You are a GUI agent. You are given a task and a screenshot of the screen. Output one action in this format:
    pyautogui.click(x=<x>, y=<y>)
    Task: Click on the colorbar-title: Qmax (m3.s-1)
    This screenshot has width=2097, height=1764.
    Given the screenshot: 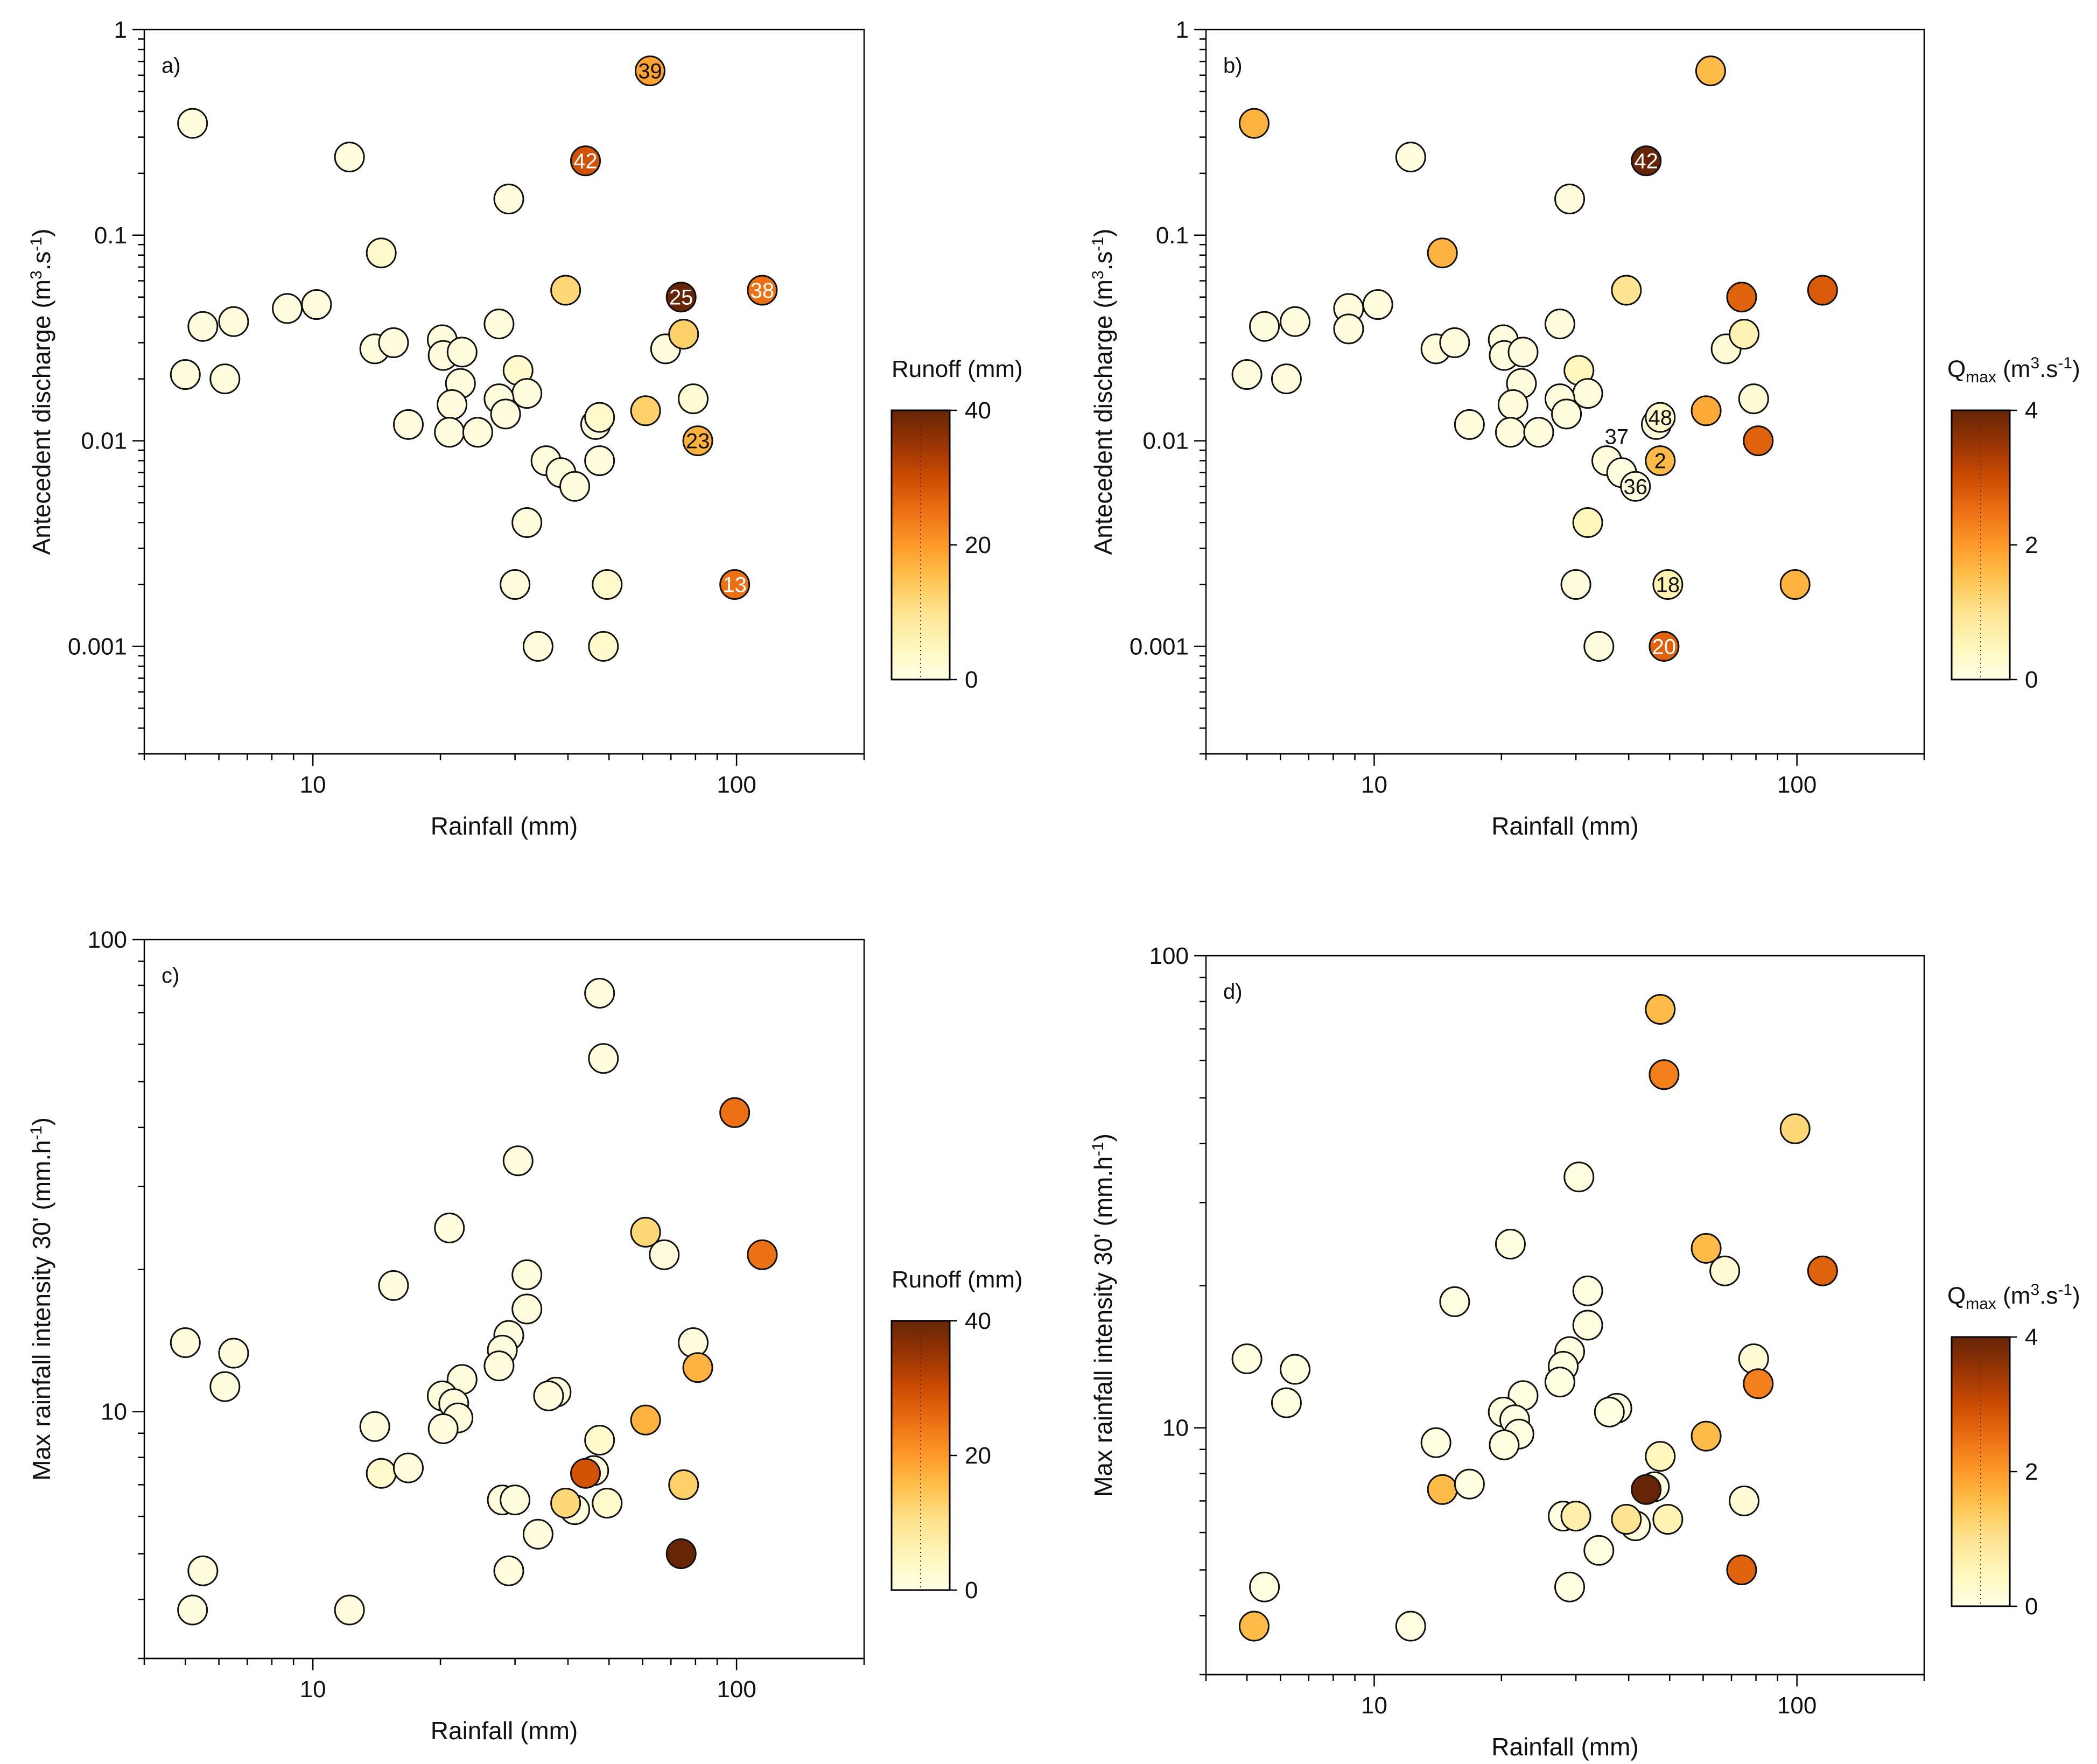 What is the action you would take?
    pyautogui.click(x=2014, y=1297)
    